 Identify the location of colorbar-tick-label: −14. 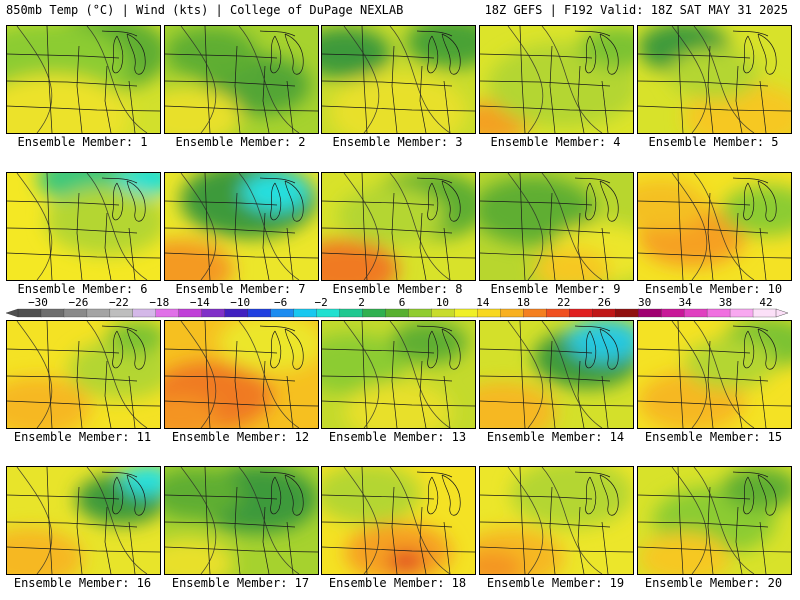
(200, 302).